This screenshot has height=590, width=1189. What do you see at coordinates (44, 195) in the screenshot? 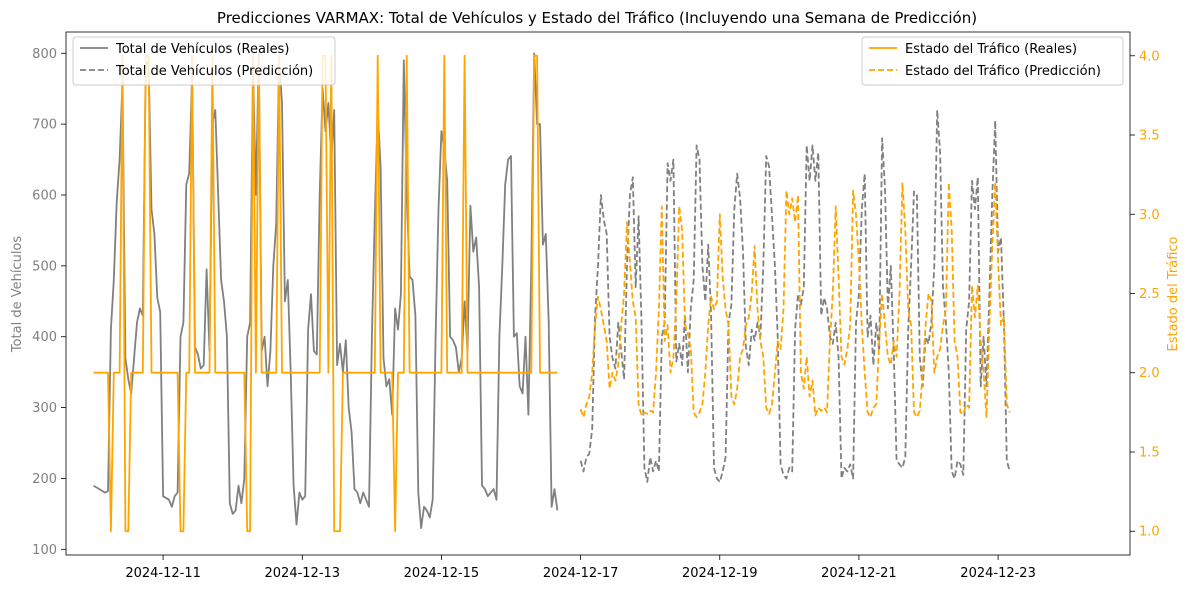
I see `y-left-tick-label: 600` at bounding box center [44, 195].